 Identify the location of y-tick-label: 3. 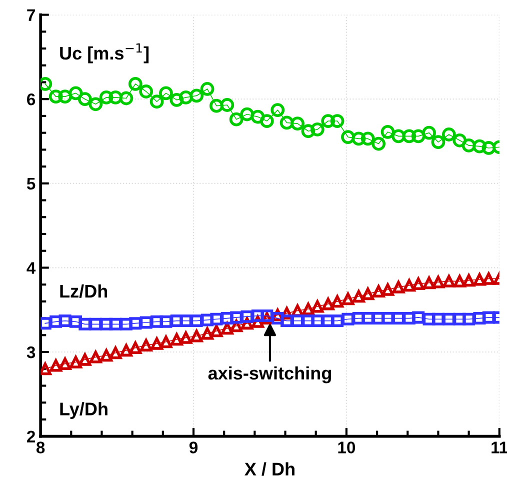
(31, 352).